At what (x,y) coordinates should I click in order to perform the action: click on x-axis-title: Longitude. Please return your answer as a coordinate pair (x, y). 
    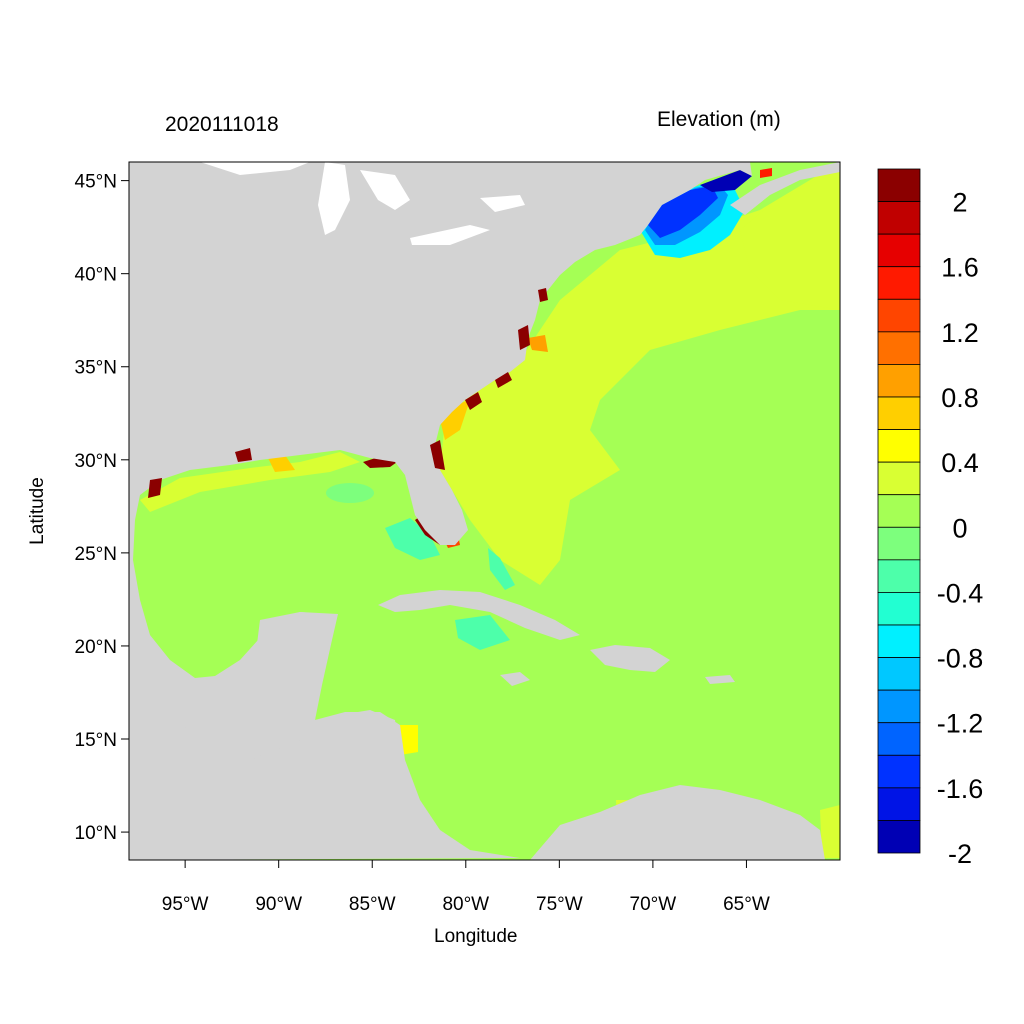
    Looking at the image, I should click on (476, 936).